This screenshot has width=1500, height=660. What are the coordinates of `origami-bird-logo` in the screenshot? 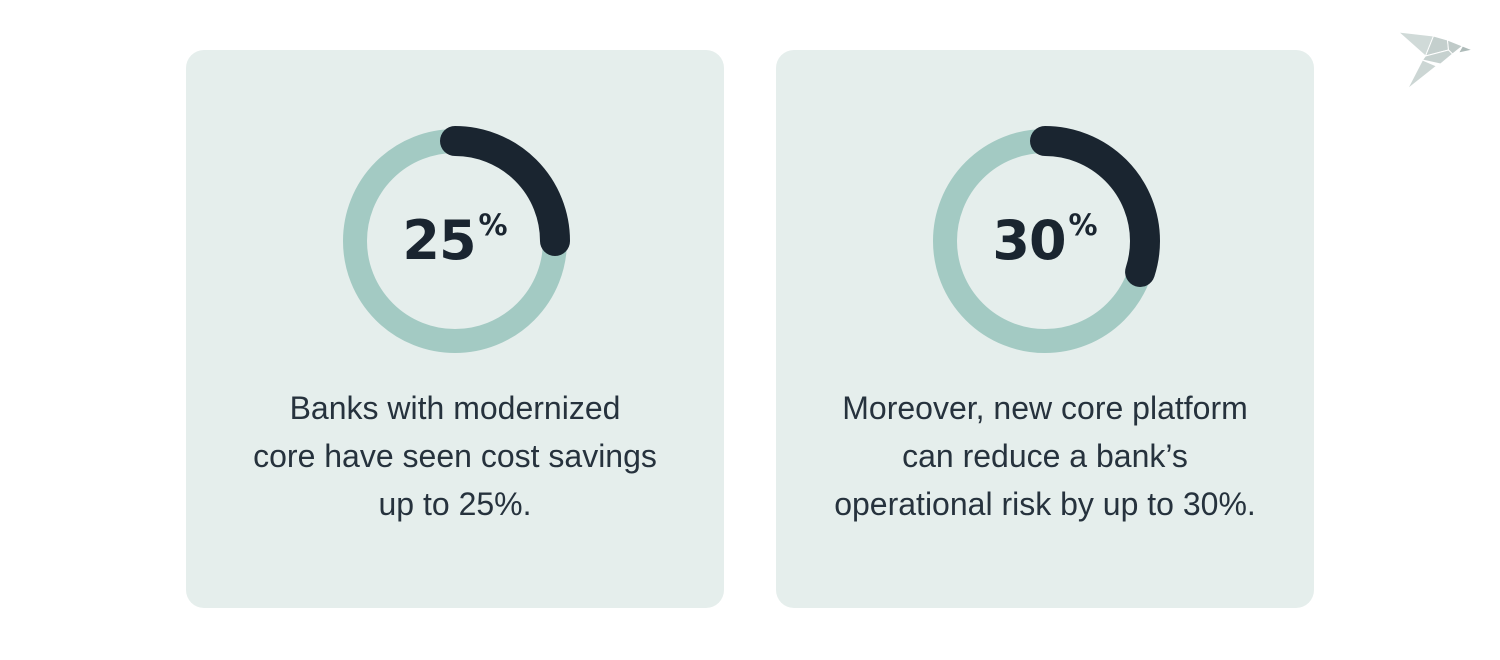 It's located at (1435, 60).